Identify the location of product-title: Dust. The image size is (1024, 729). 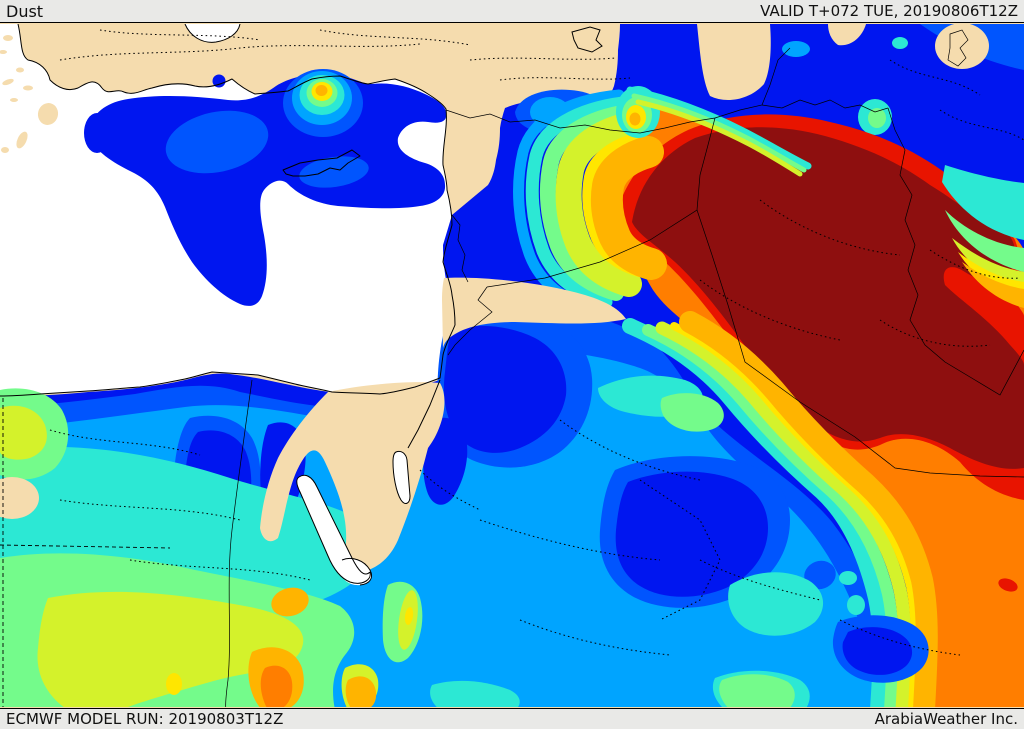
(25, 11).